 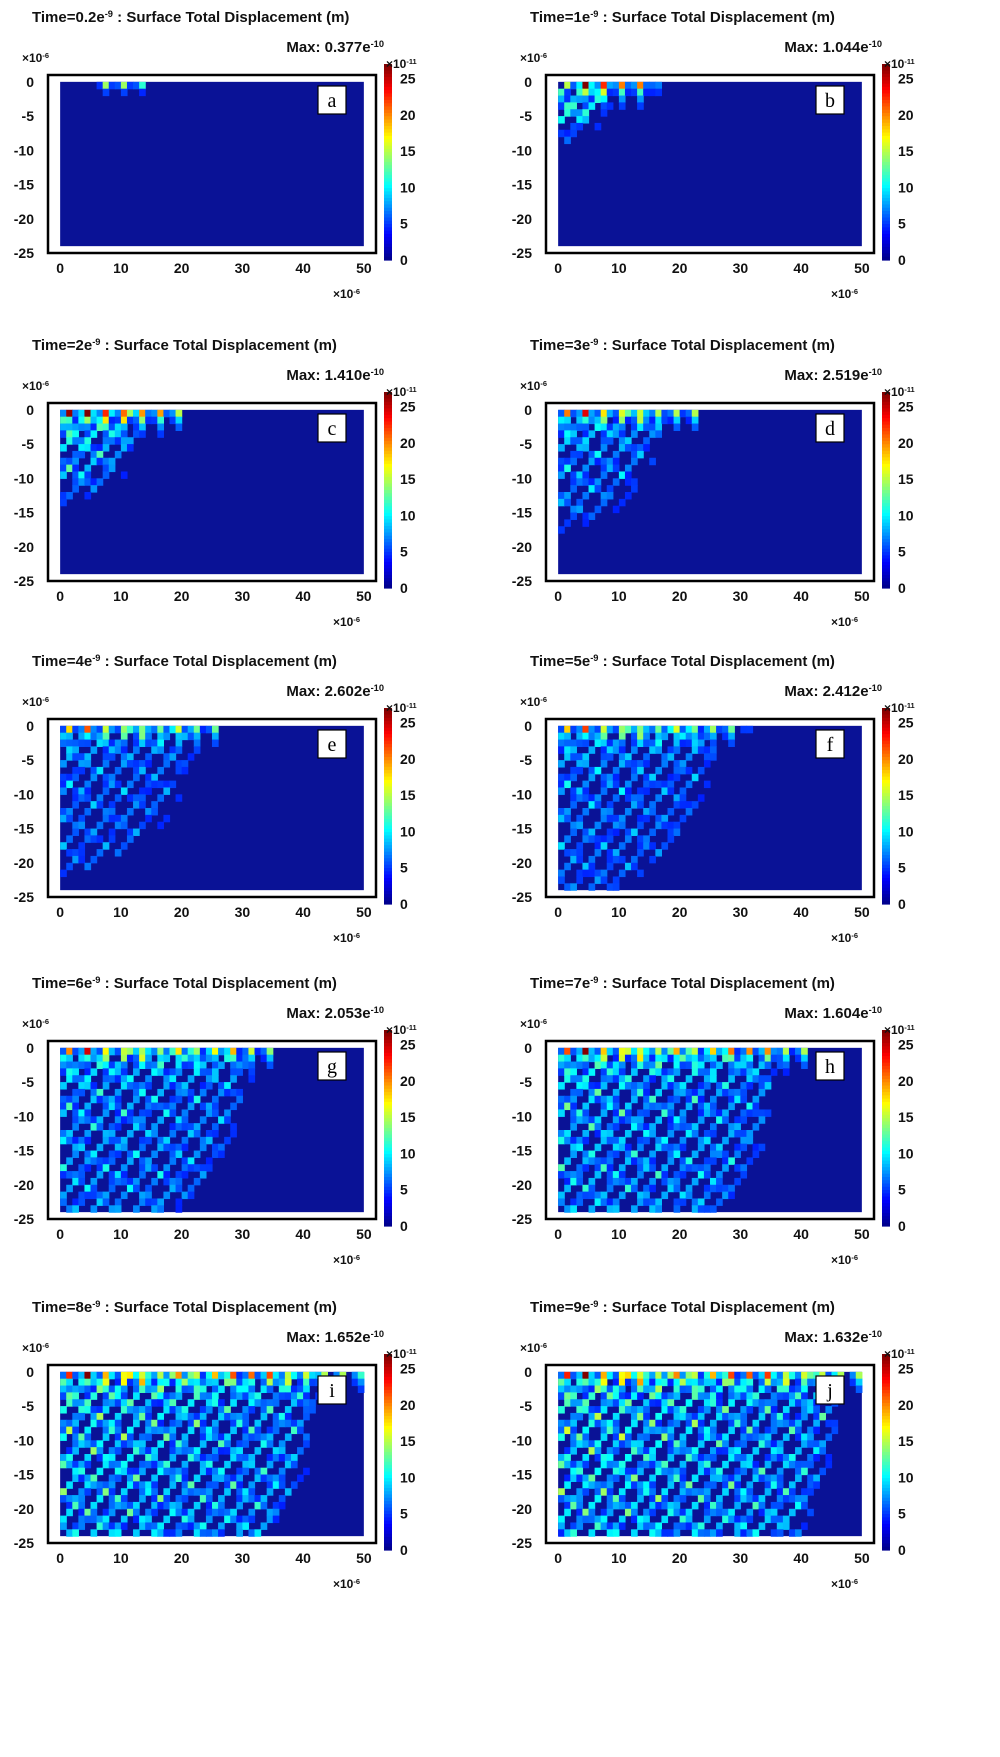 I want to click on colorbar-tick-label: 10, so click(x=408, y=1153).